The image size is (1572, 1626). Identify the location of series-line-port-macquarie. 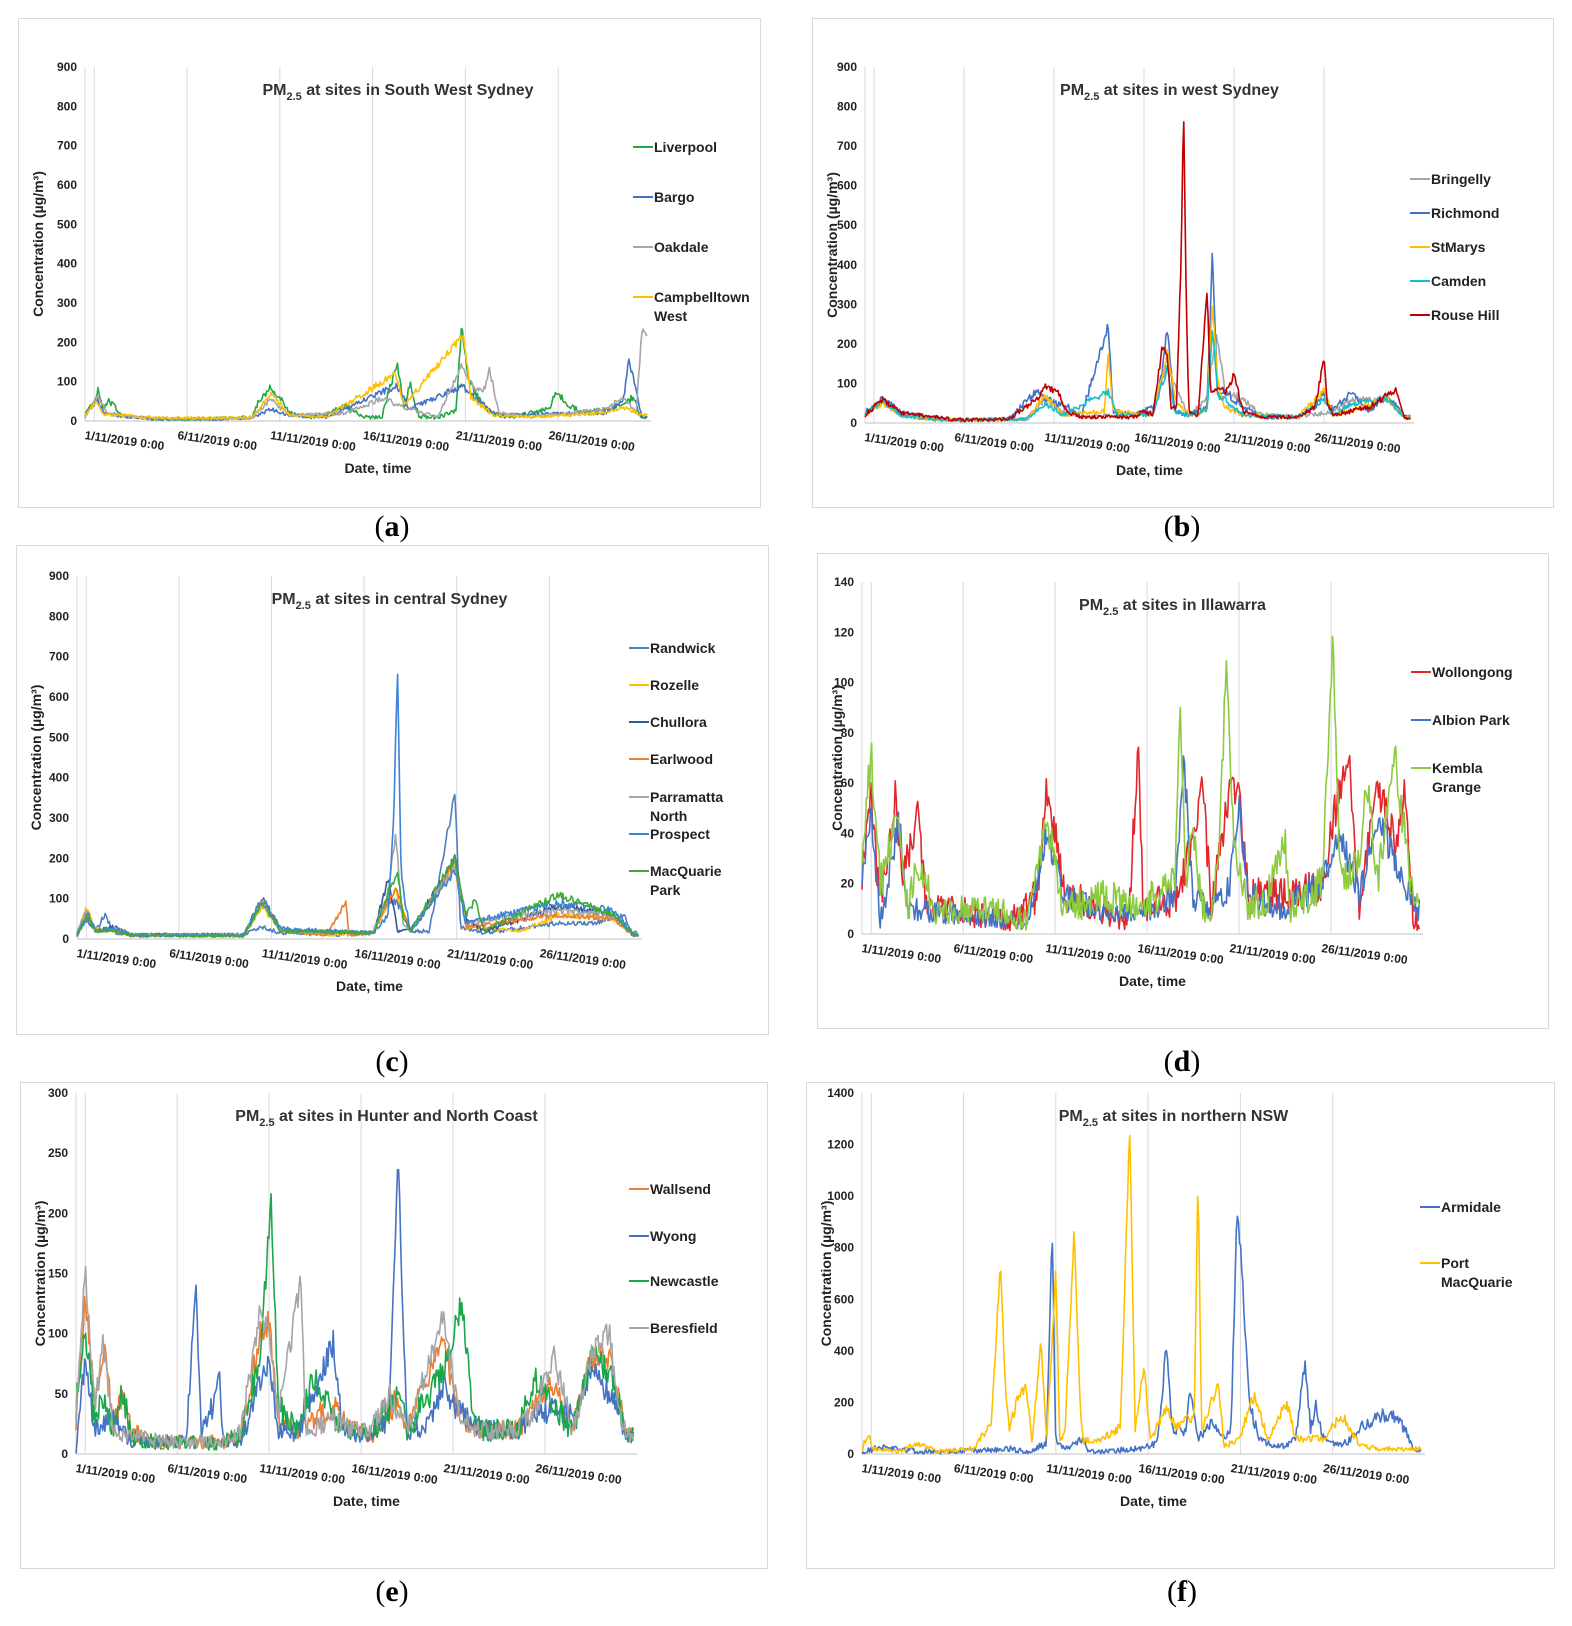
(1141, 1294).